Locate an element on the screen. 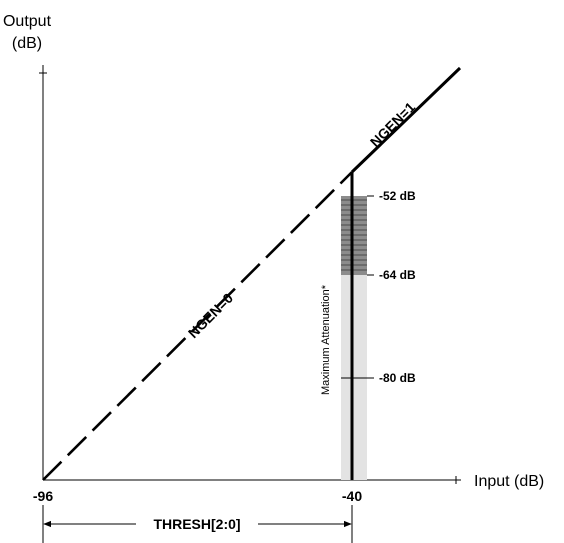 Image resolution: width=564 pixels, height=543 pixels. level-label-64: -64 dB is located at coordinates (397, 275).